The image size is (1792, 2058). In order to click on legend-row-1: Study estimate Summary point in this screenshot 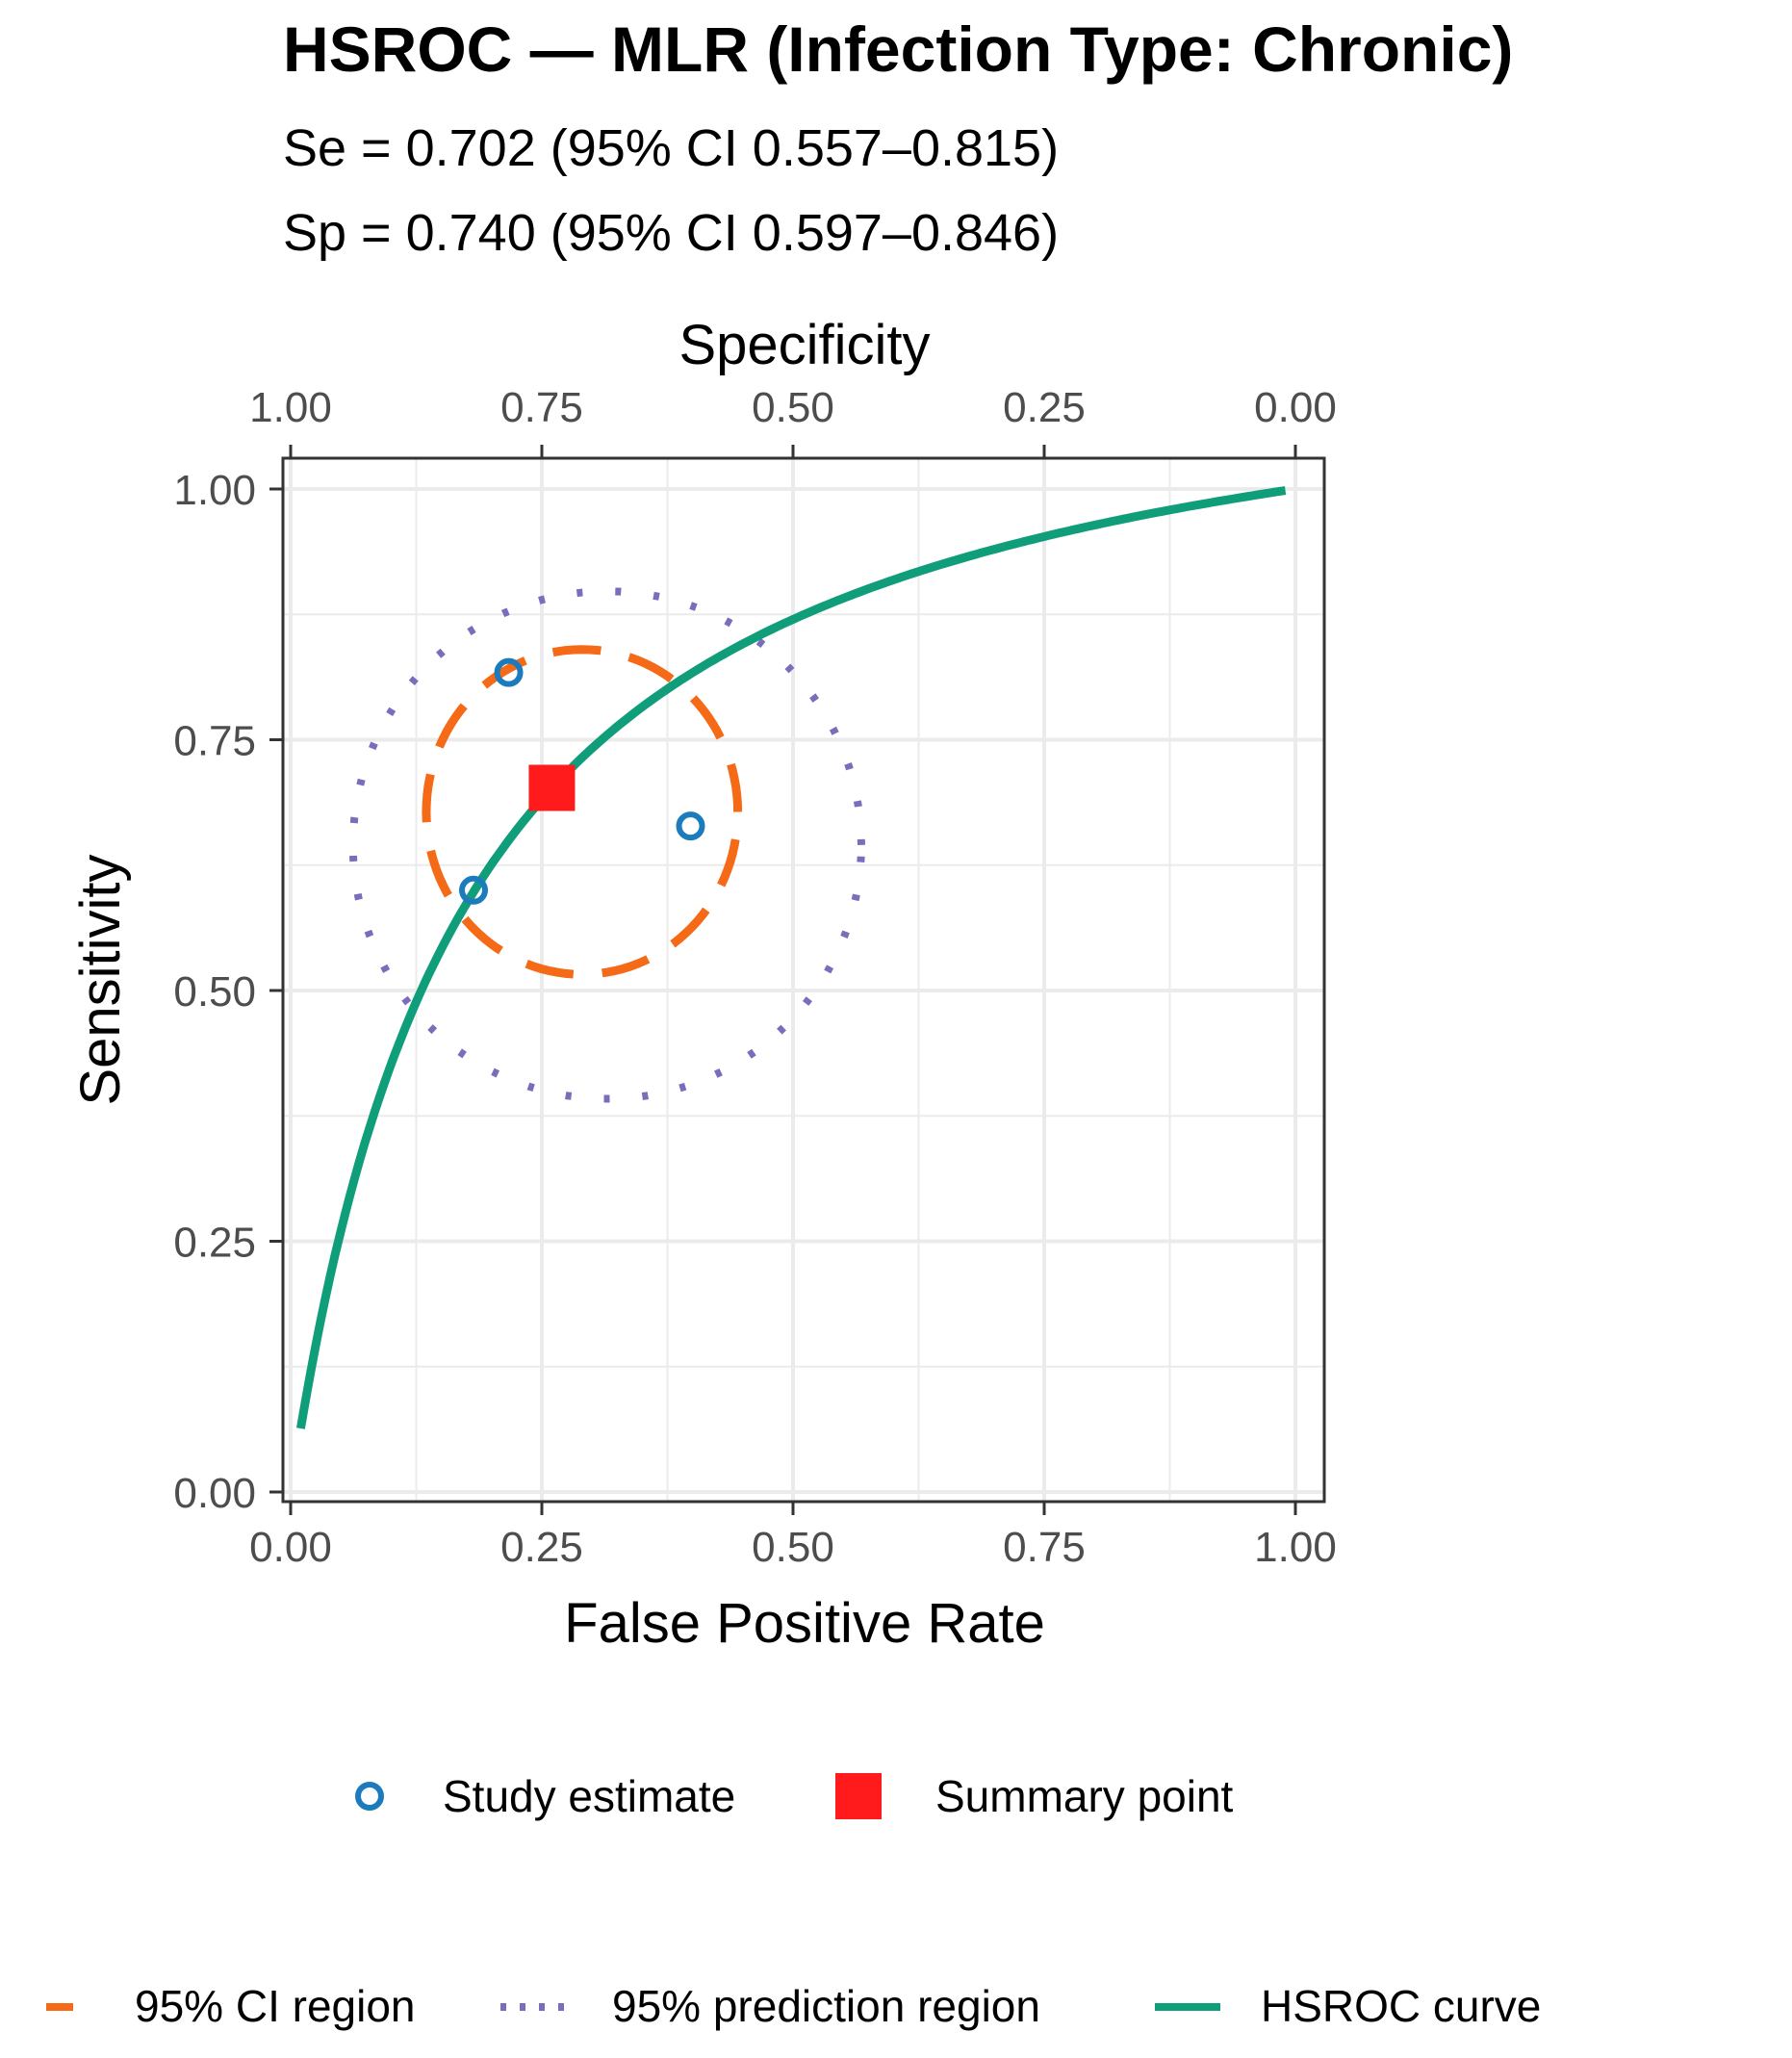, I will do `click(794, 1796)`.